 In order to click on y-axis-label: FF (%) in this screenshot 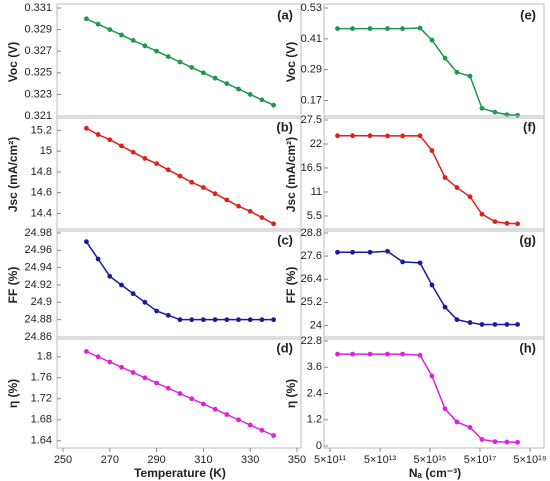, I will do `click(291, 285)`.